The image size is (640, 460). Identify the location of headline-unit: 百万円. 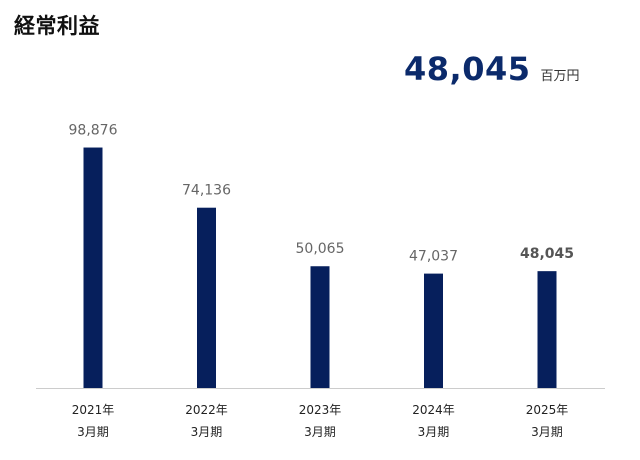
(560, 76).